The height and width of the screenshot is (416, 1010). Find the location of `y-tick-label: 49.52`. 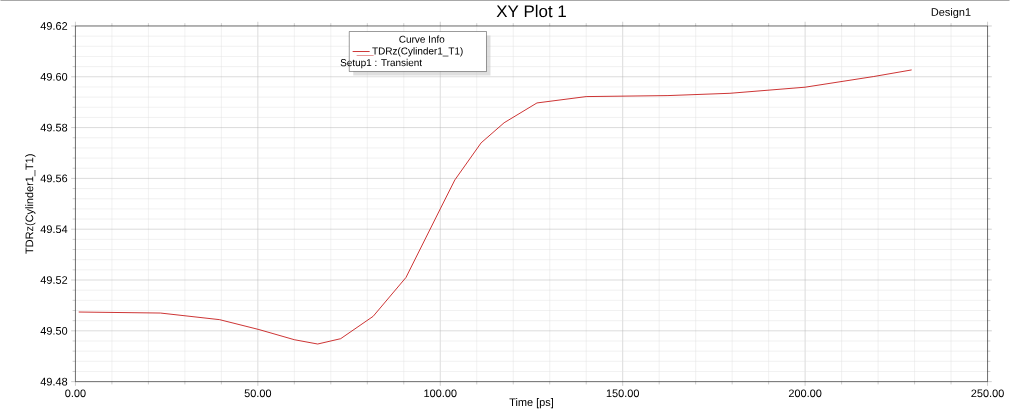

y-tick-label: 49.52 is located at coordinates (54, 280).